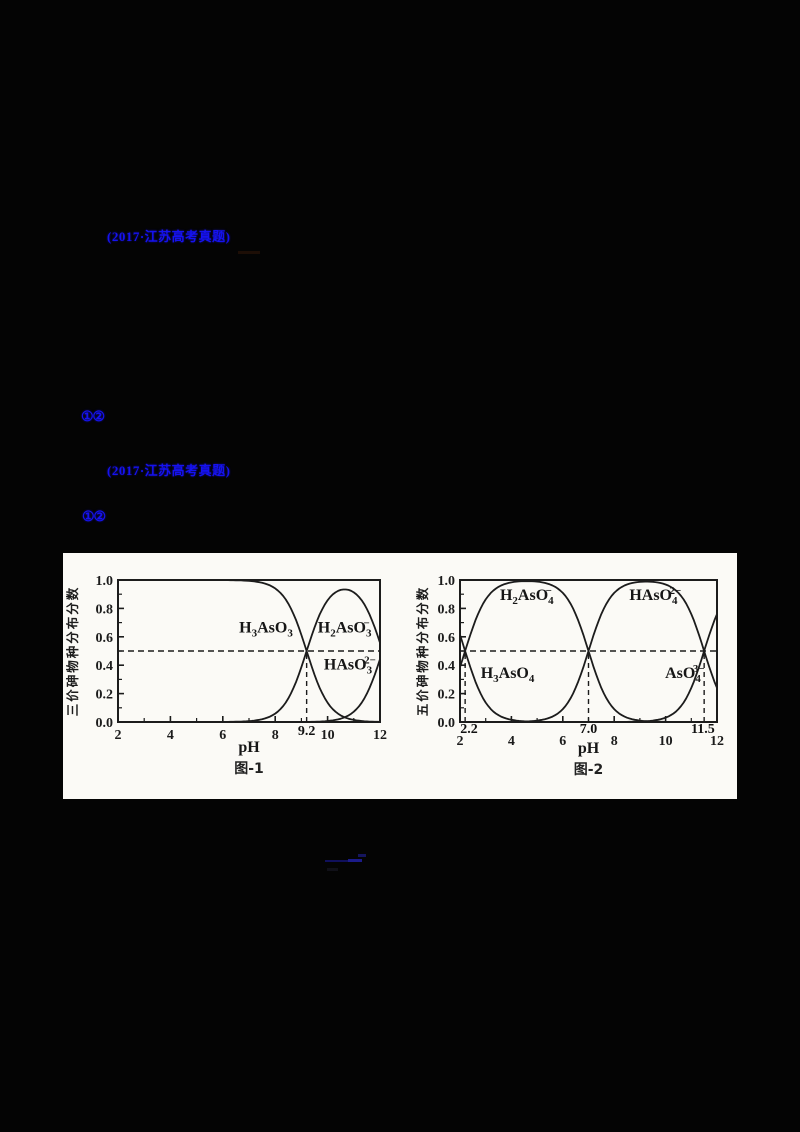 This screenshot has width=800, height=1132. I want to click on faint-underline, so click(343, 861).